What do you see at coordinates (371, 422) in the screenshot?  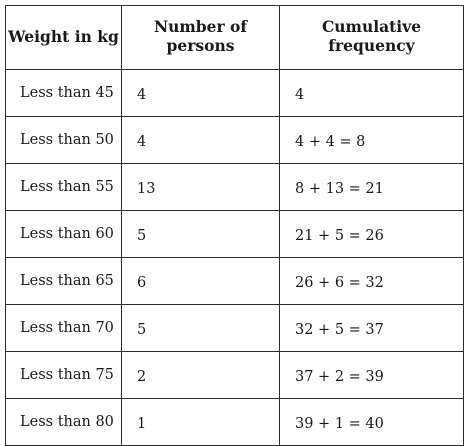 I see `cumulative-cell: 39 + 1 = 40` at bounding box center [371, 422].